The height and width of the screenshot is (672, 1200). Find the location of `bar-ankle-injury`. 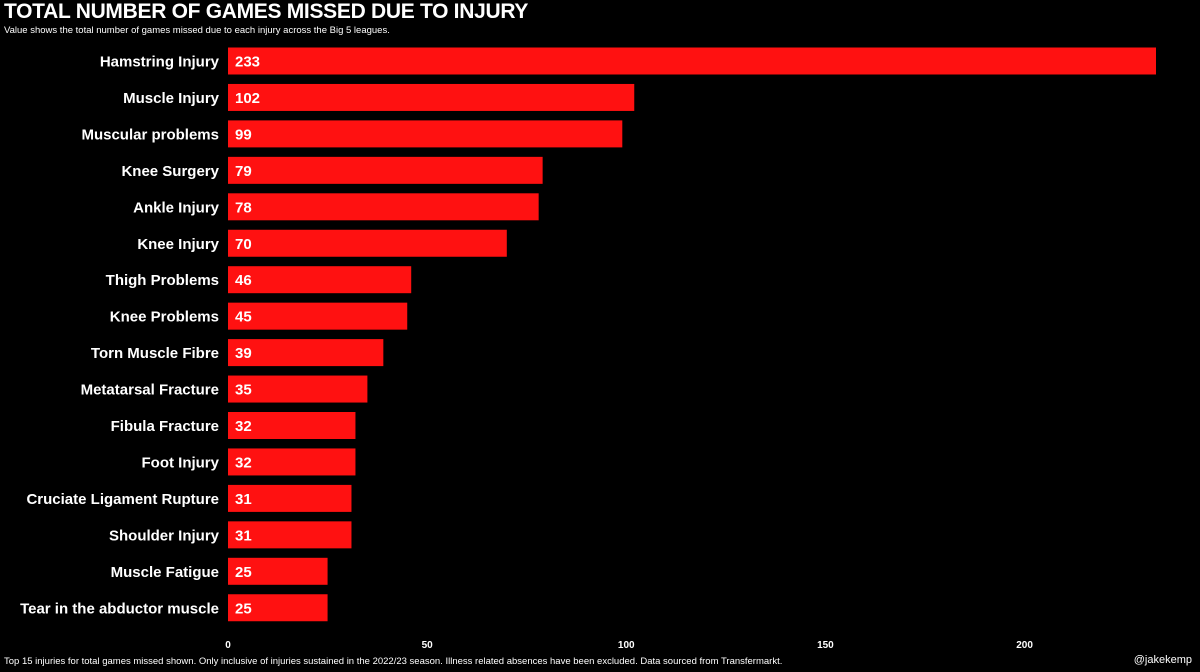

bar-ankle-injury is located at coordinates (383, 207).